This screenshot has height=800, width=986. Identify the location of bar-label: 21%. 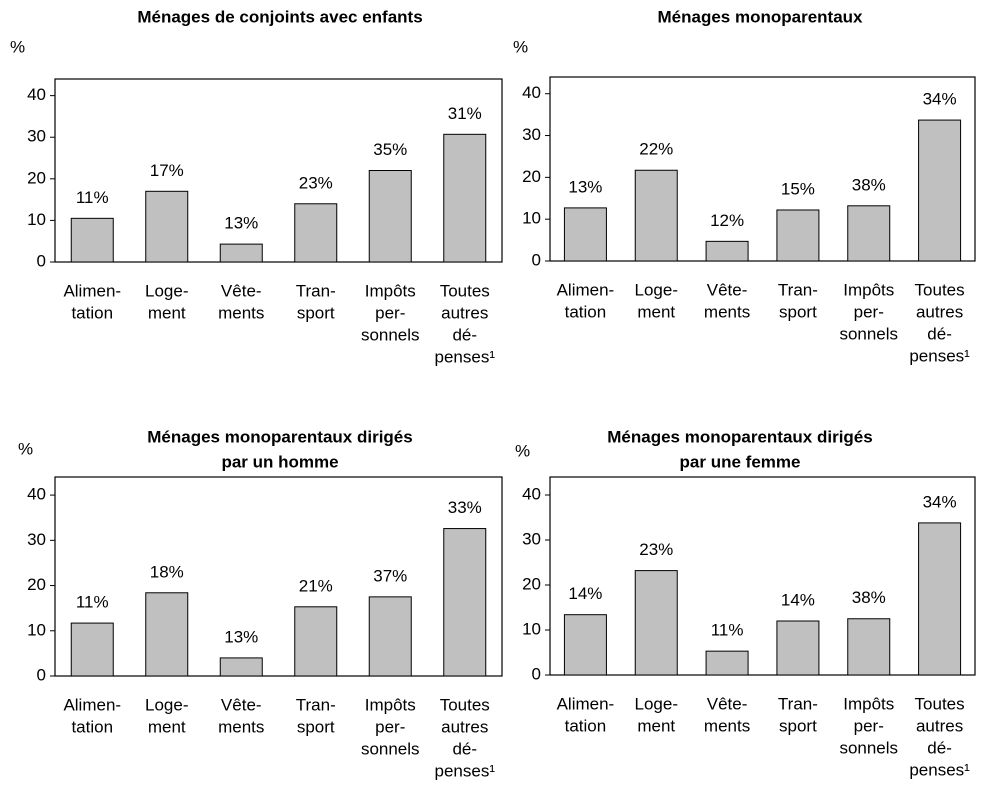
(316, 585).